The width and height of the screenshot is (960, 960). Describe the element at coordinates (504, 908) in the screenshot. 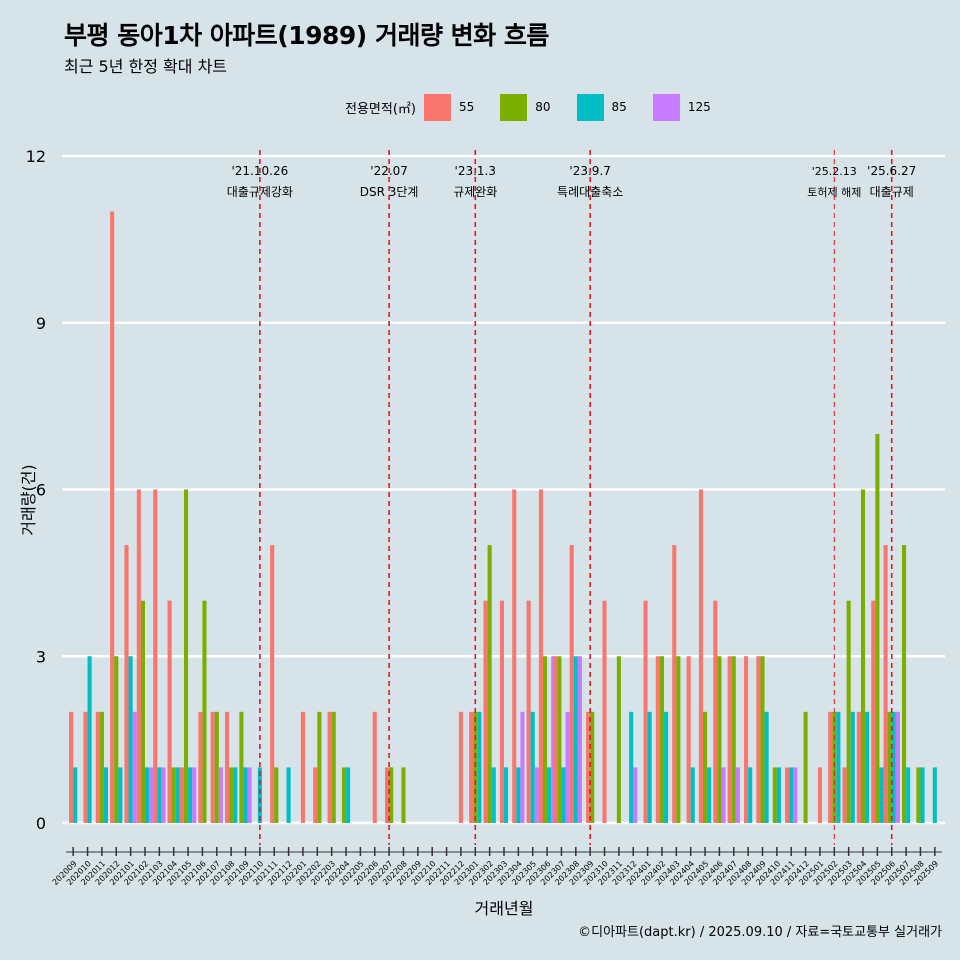

I see `x-axis-title: 거래년월` at that location.